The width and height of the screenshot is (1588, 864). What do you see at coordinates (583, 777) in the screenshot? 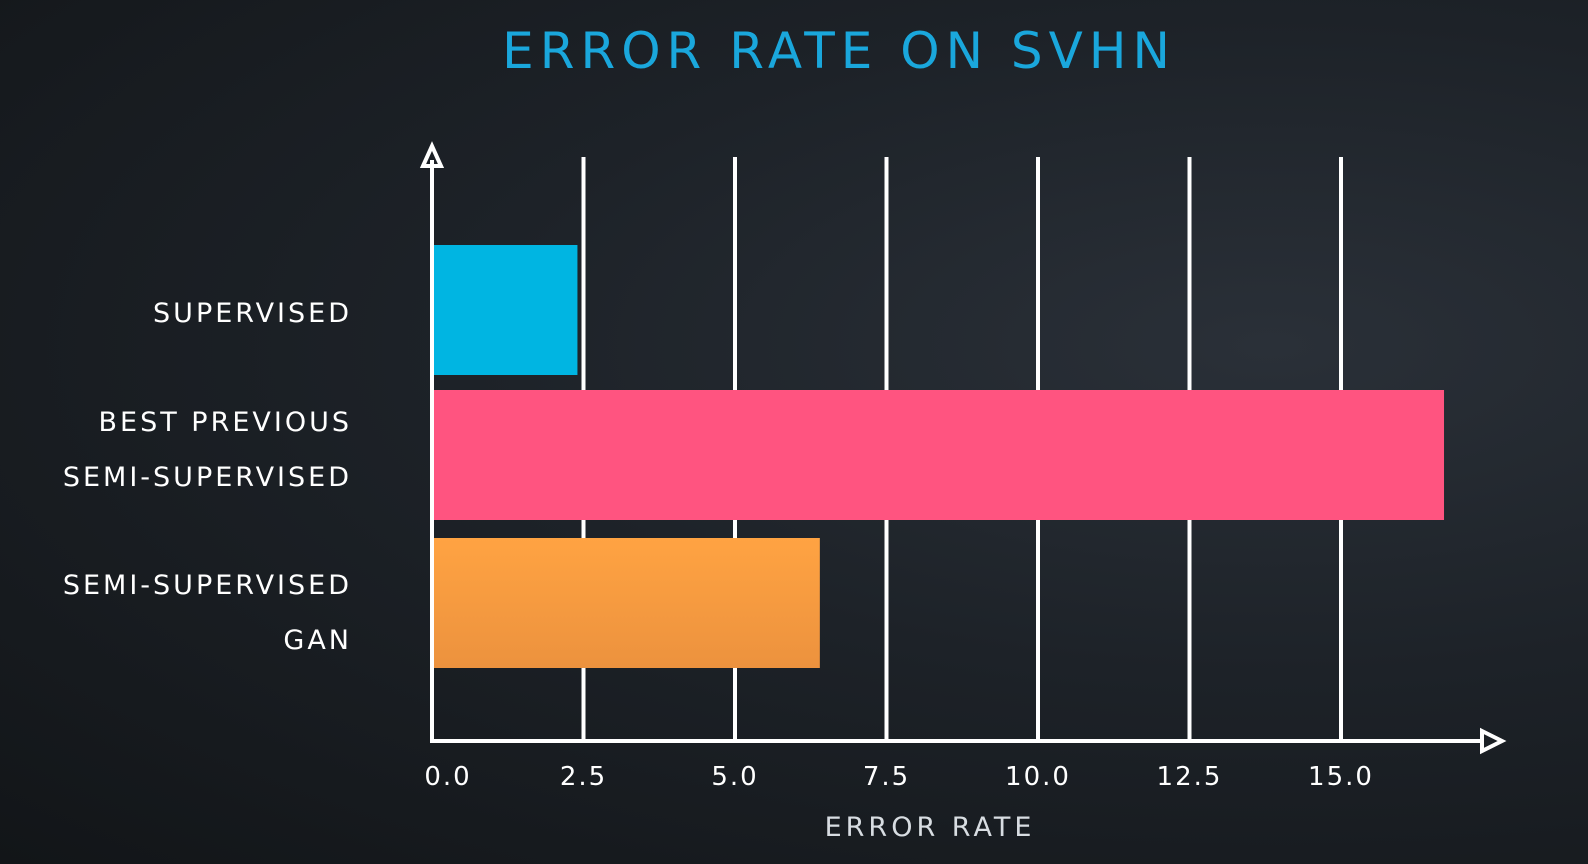
I see `x-tick-label-1: 2.5` at bounding box center [583, 777].